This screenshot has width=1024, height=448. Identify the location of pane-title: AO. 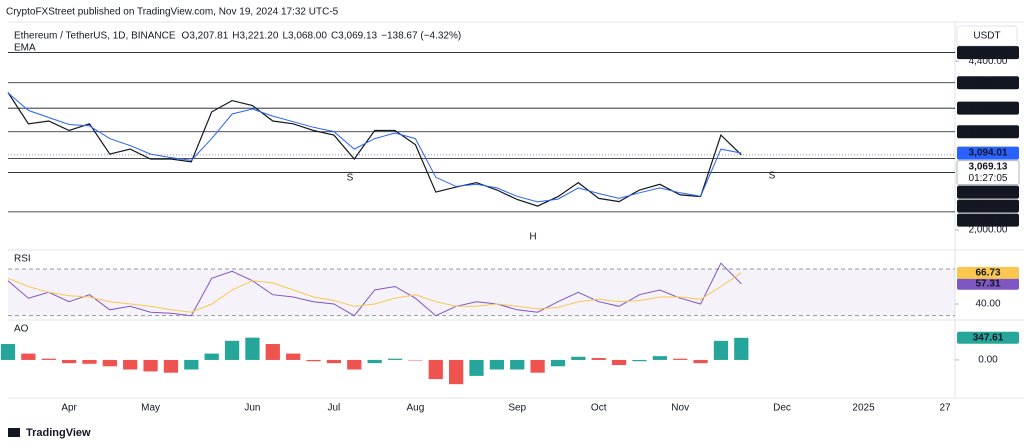
(21, 329).